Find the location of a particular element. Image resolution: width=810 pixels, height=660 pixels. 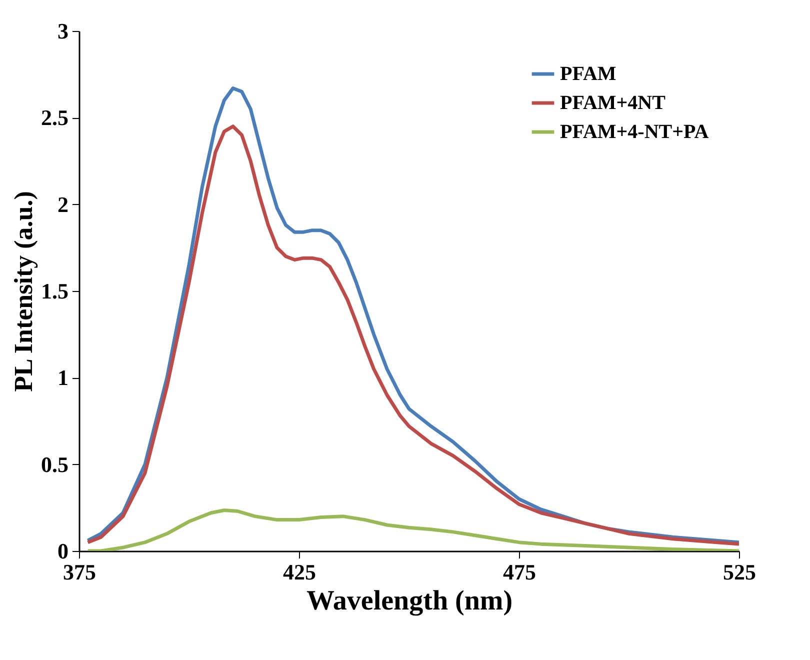

legend-label: PFAM is located at coordinates (588, 74).